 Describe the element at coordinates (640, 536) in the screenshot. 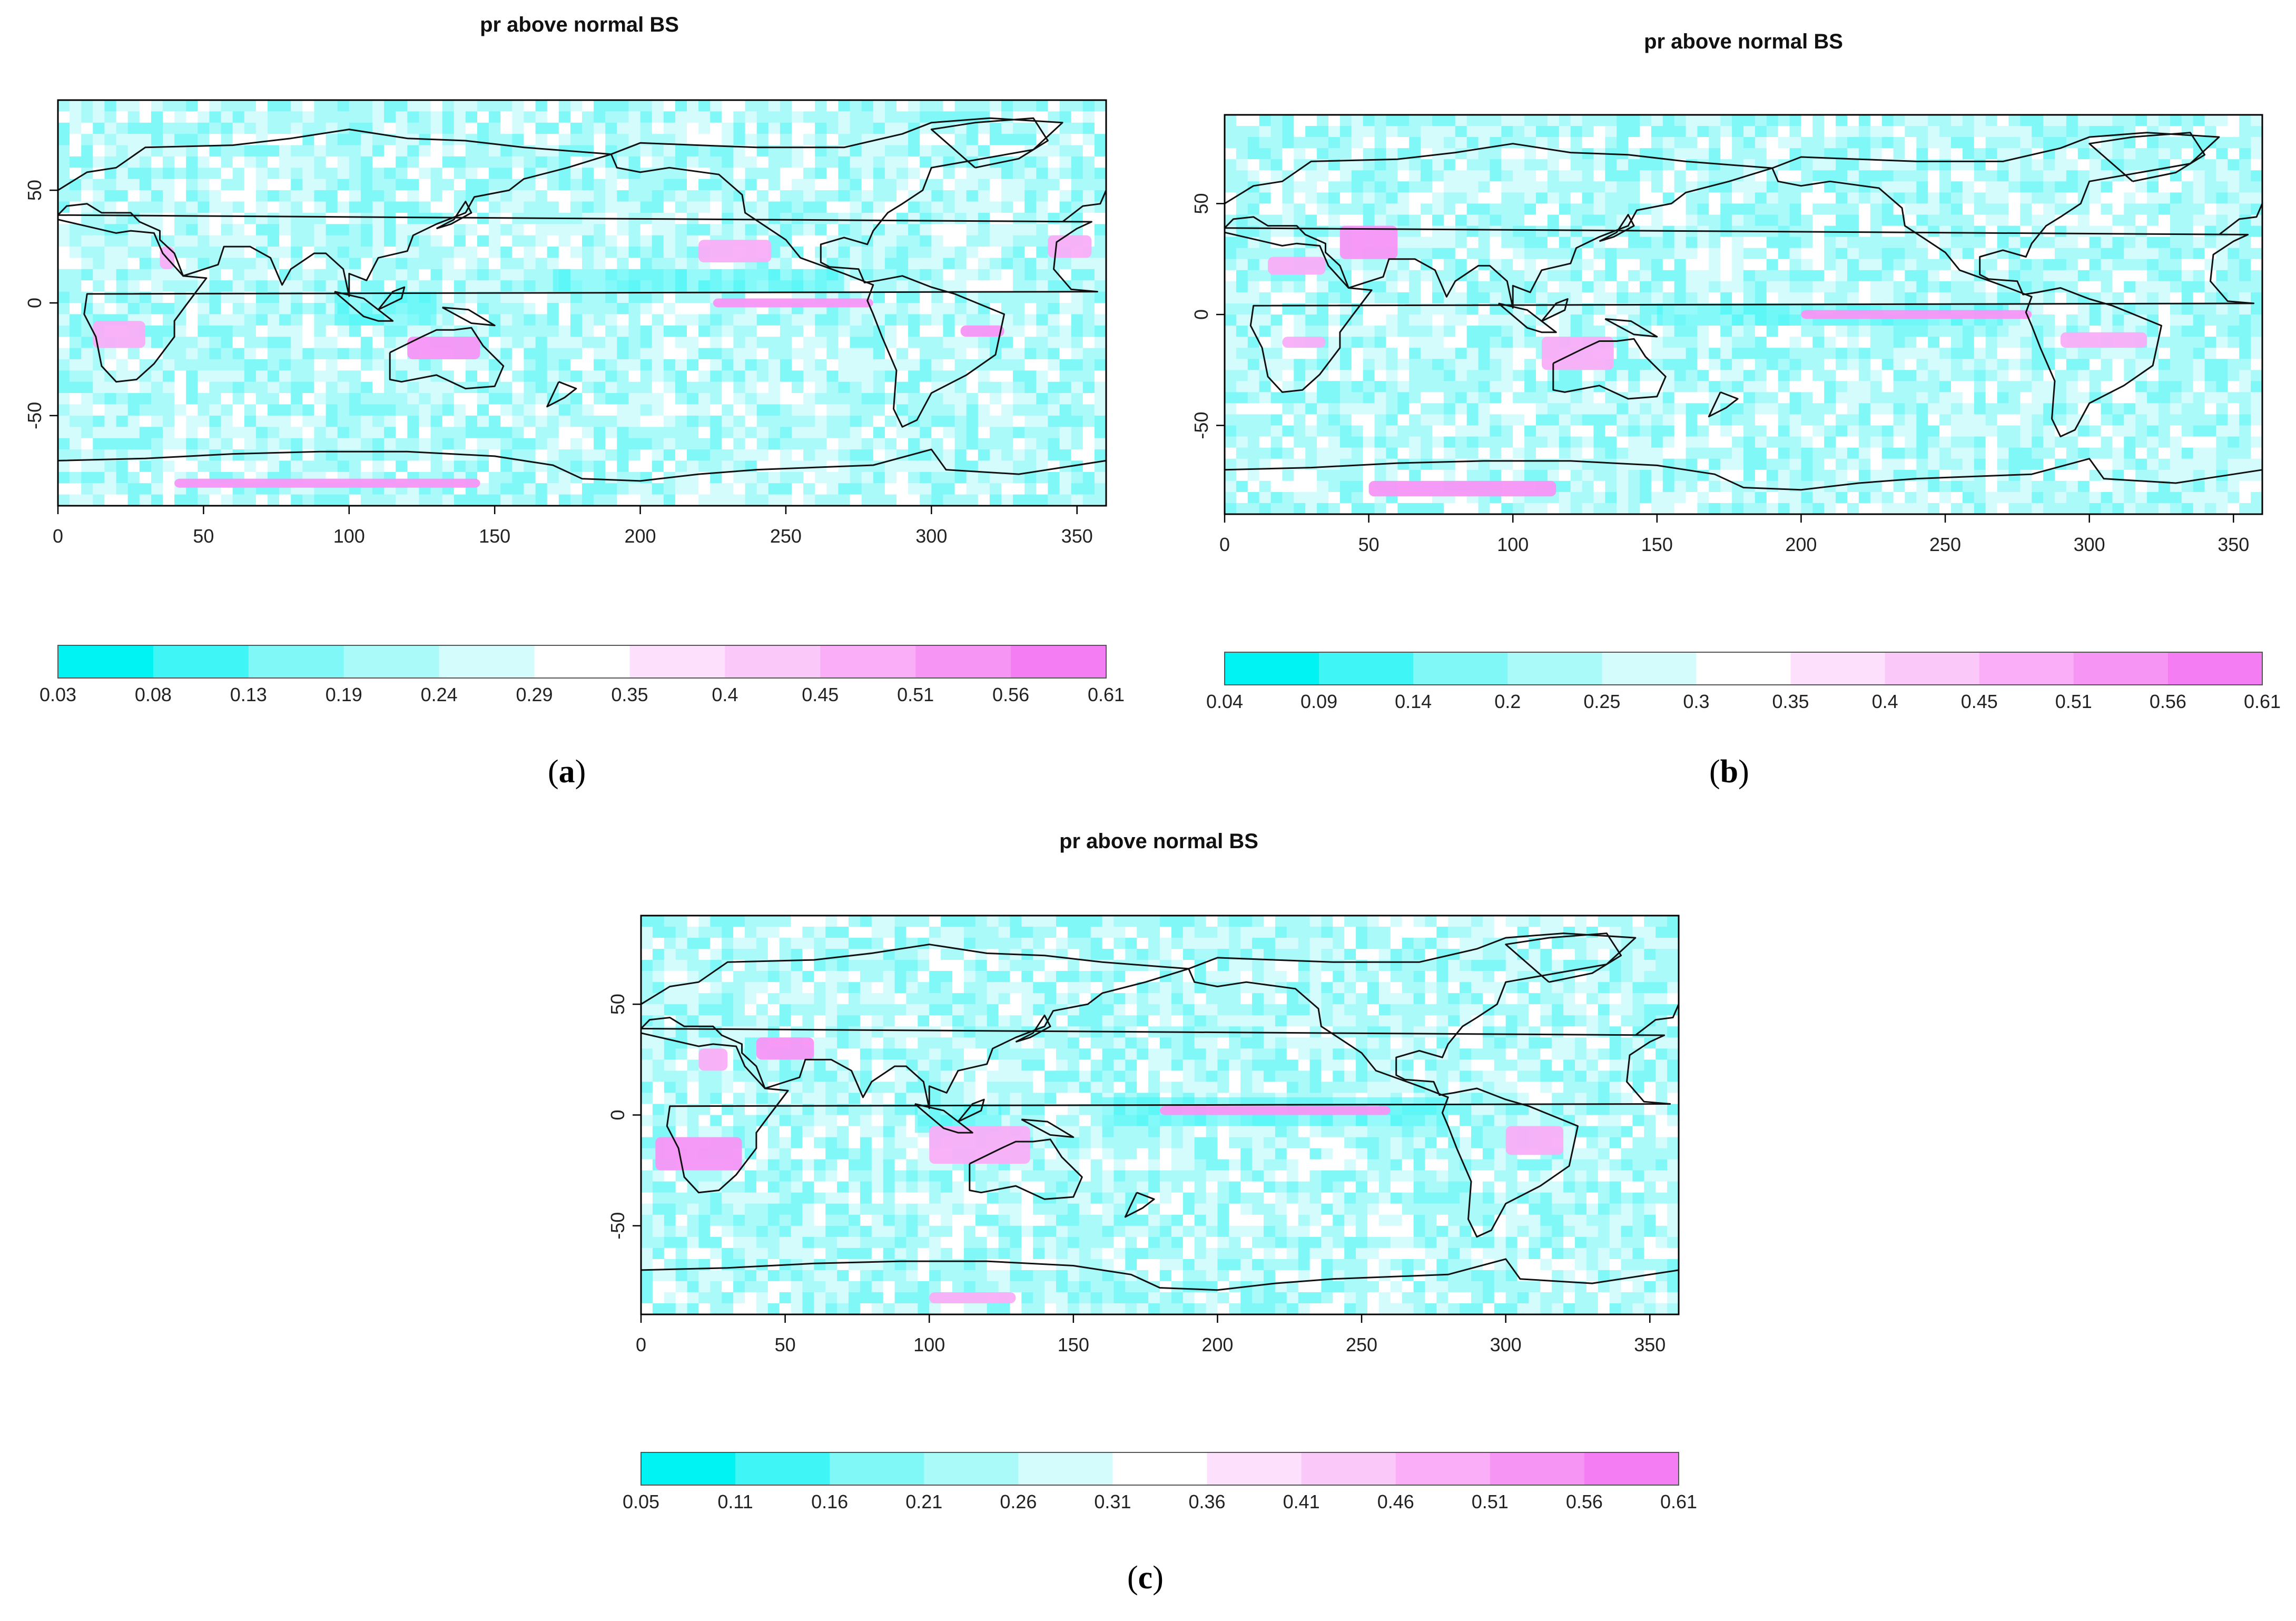

I see `x-tick-label: 200` at that location.